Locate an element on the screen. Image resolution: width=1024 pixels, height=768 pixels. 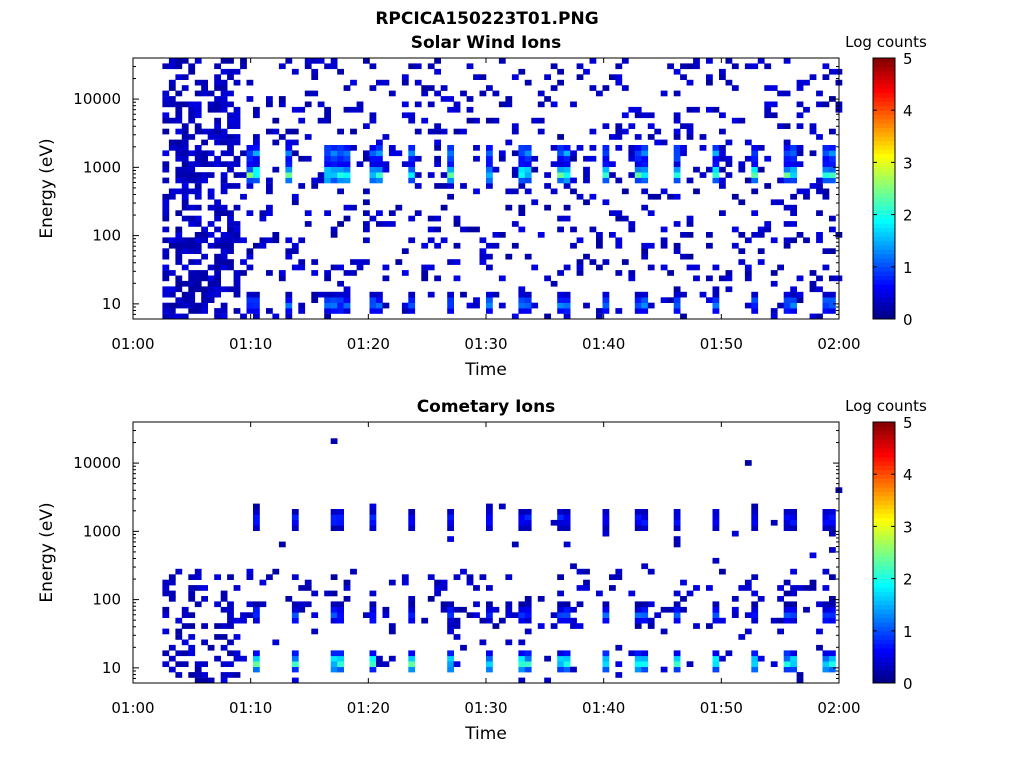
x-tick-label: 01:40 is located at coordinates (603, 708).